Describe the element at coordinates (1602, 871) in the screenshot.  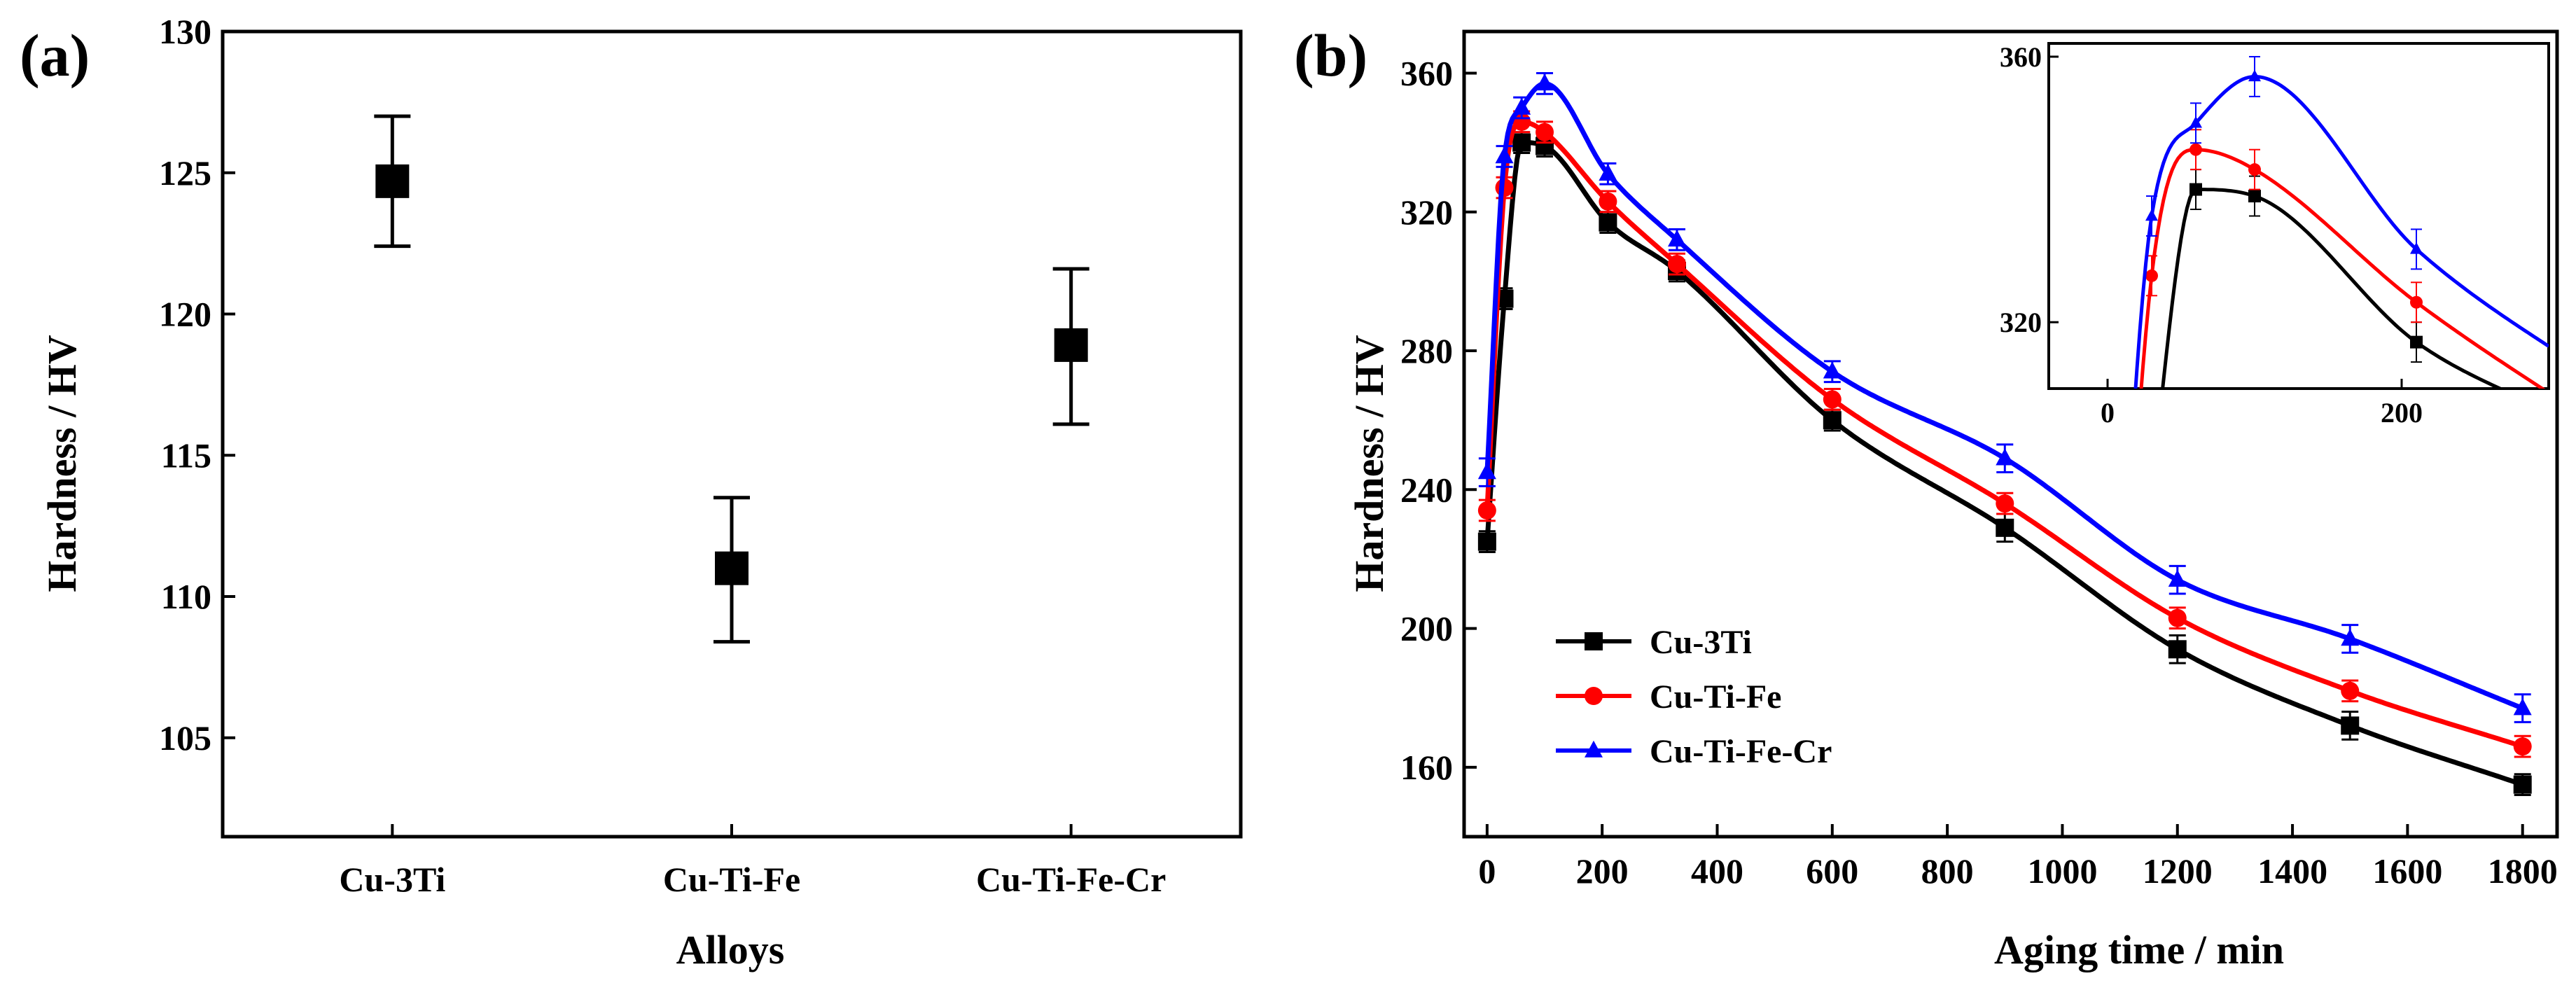
I see `x-tick-label: 200` at that location.